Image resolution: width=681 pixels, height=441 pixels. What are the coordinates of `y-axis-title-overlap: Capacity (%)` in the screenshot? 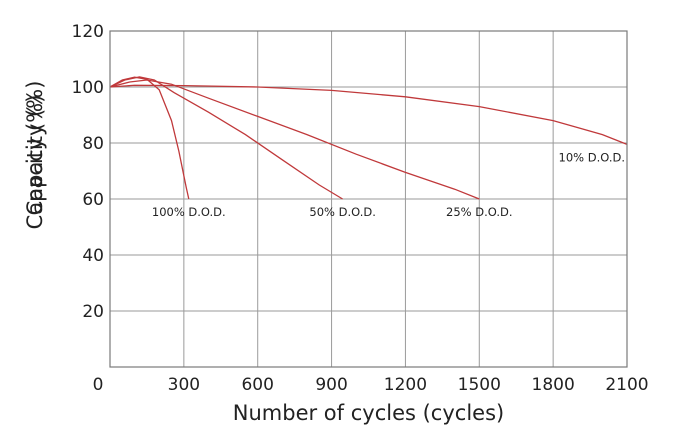 It's located at (35, 162).